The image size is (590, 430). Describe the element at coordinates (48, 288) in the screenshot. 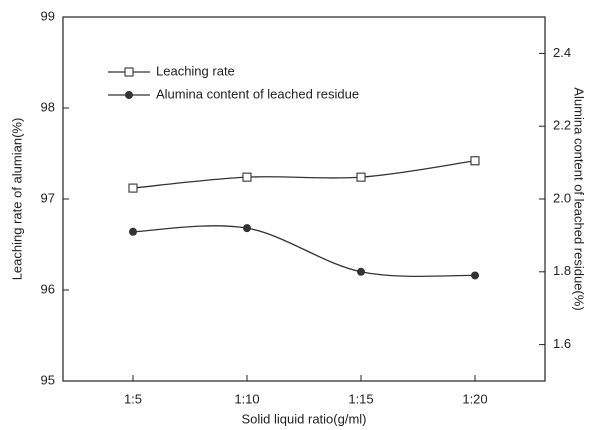

I see `y-tick-label: 96` at that location.